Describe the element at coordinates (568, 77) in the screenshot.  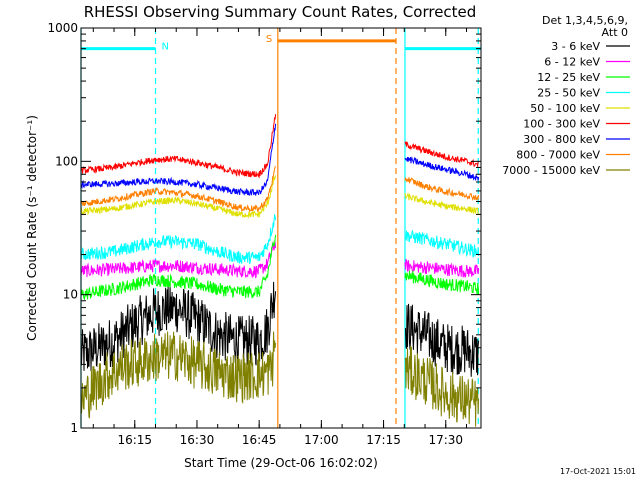
I see `legend-label-2: 12 - 25 keV` at that location.